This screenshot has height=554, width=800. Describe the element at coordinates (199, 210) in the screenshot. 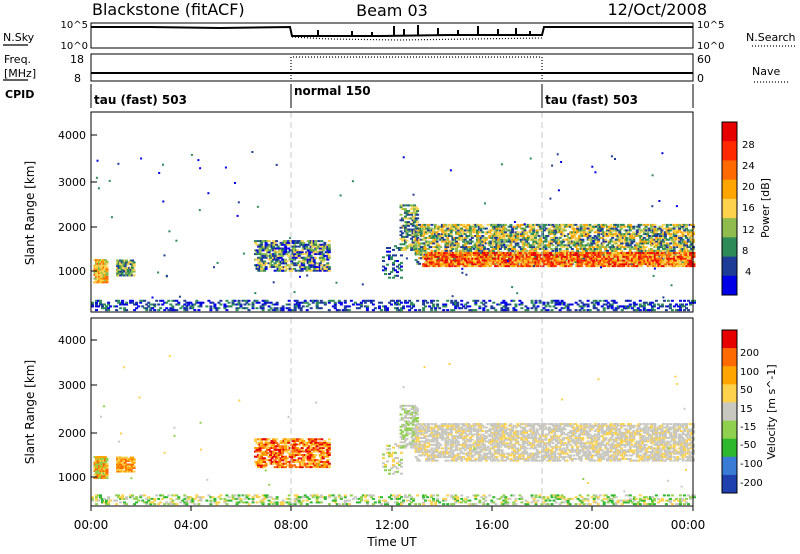

I see `power-speck` at that location.